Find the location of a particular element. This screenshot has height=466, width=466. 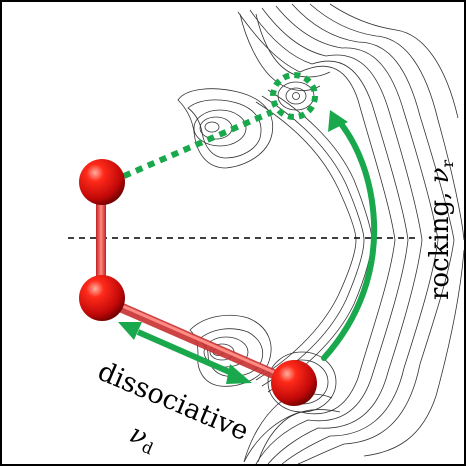

dissociative-arrow-shaft is located at coordinates (186, 353).